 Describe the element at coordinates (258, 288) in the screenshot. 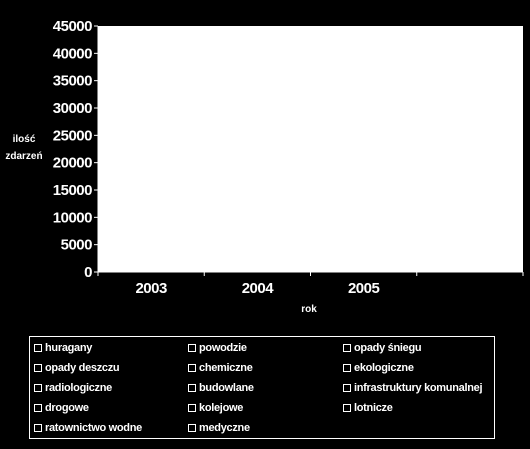

I see `x-tick-label: 2004` at that location.